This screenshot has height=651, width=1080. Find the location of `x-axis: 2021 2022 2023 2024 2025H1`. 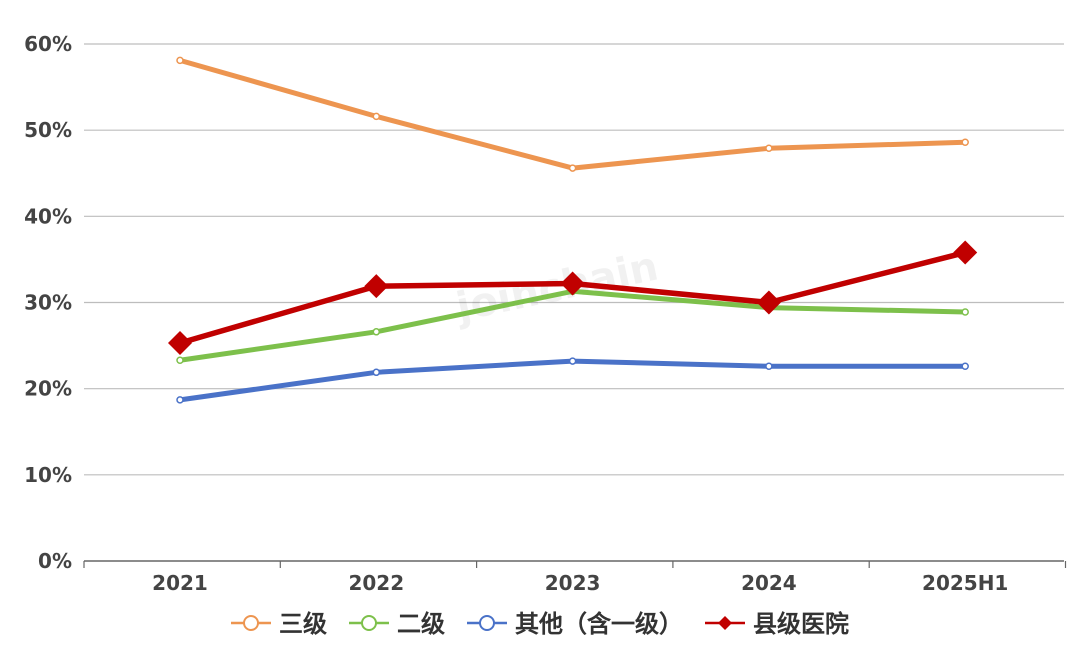

x-axis: 2021 2022 2023 2024 2025H1 is located at coordinates (575, 577).